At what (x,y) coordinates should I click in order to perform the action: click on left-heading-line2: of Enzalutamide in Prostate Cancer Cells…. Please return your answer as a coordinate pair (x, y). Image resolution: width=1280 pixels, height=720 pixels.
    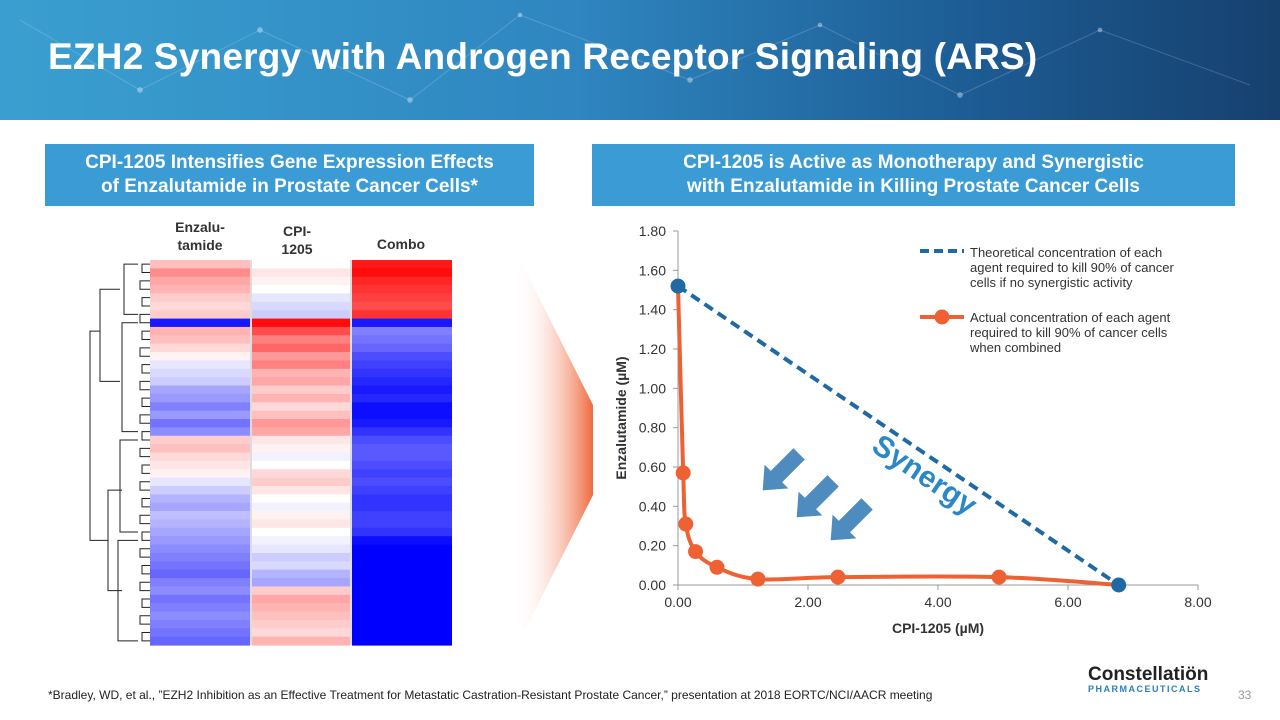
    Looking at the image, I should click on (289, 186).